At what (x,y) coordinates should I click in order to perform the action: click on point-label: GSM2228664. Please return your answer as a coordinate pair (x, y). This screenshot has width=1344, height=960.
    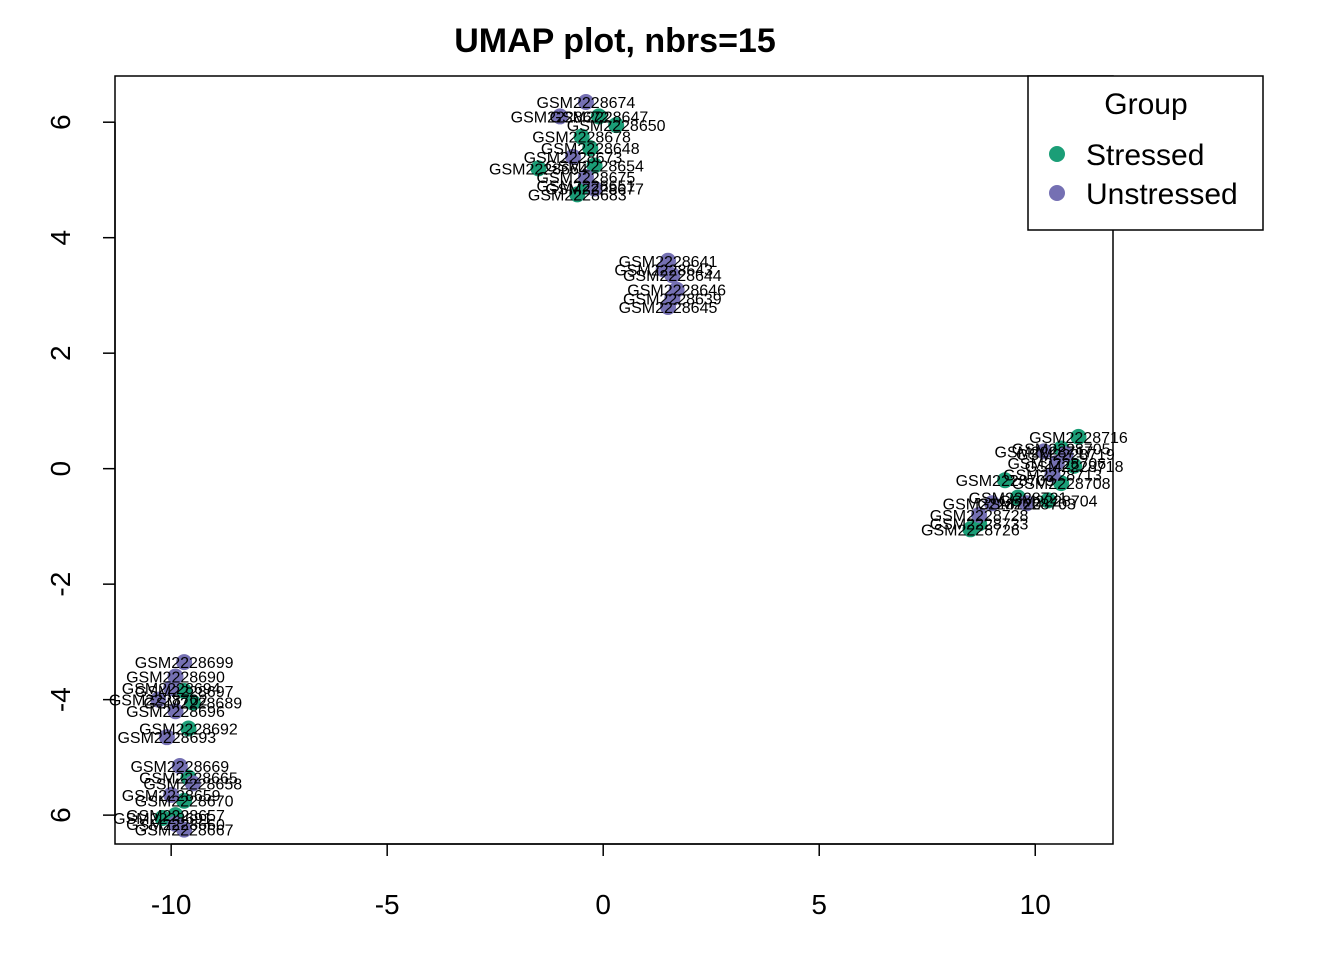
    Looking at the image, I should click on (538, 169).